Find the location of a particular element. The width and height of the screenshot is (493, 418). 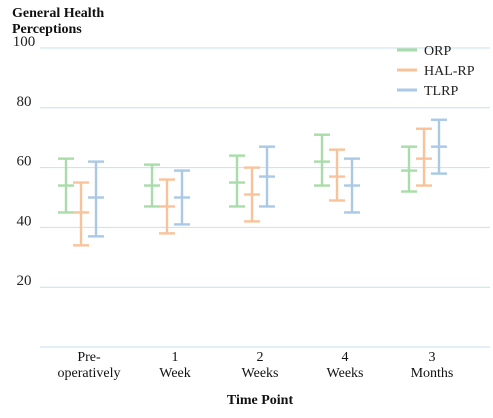

y-tick-label-80: 80 is located at coordinates (24, 102).